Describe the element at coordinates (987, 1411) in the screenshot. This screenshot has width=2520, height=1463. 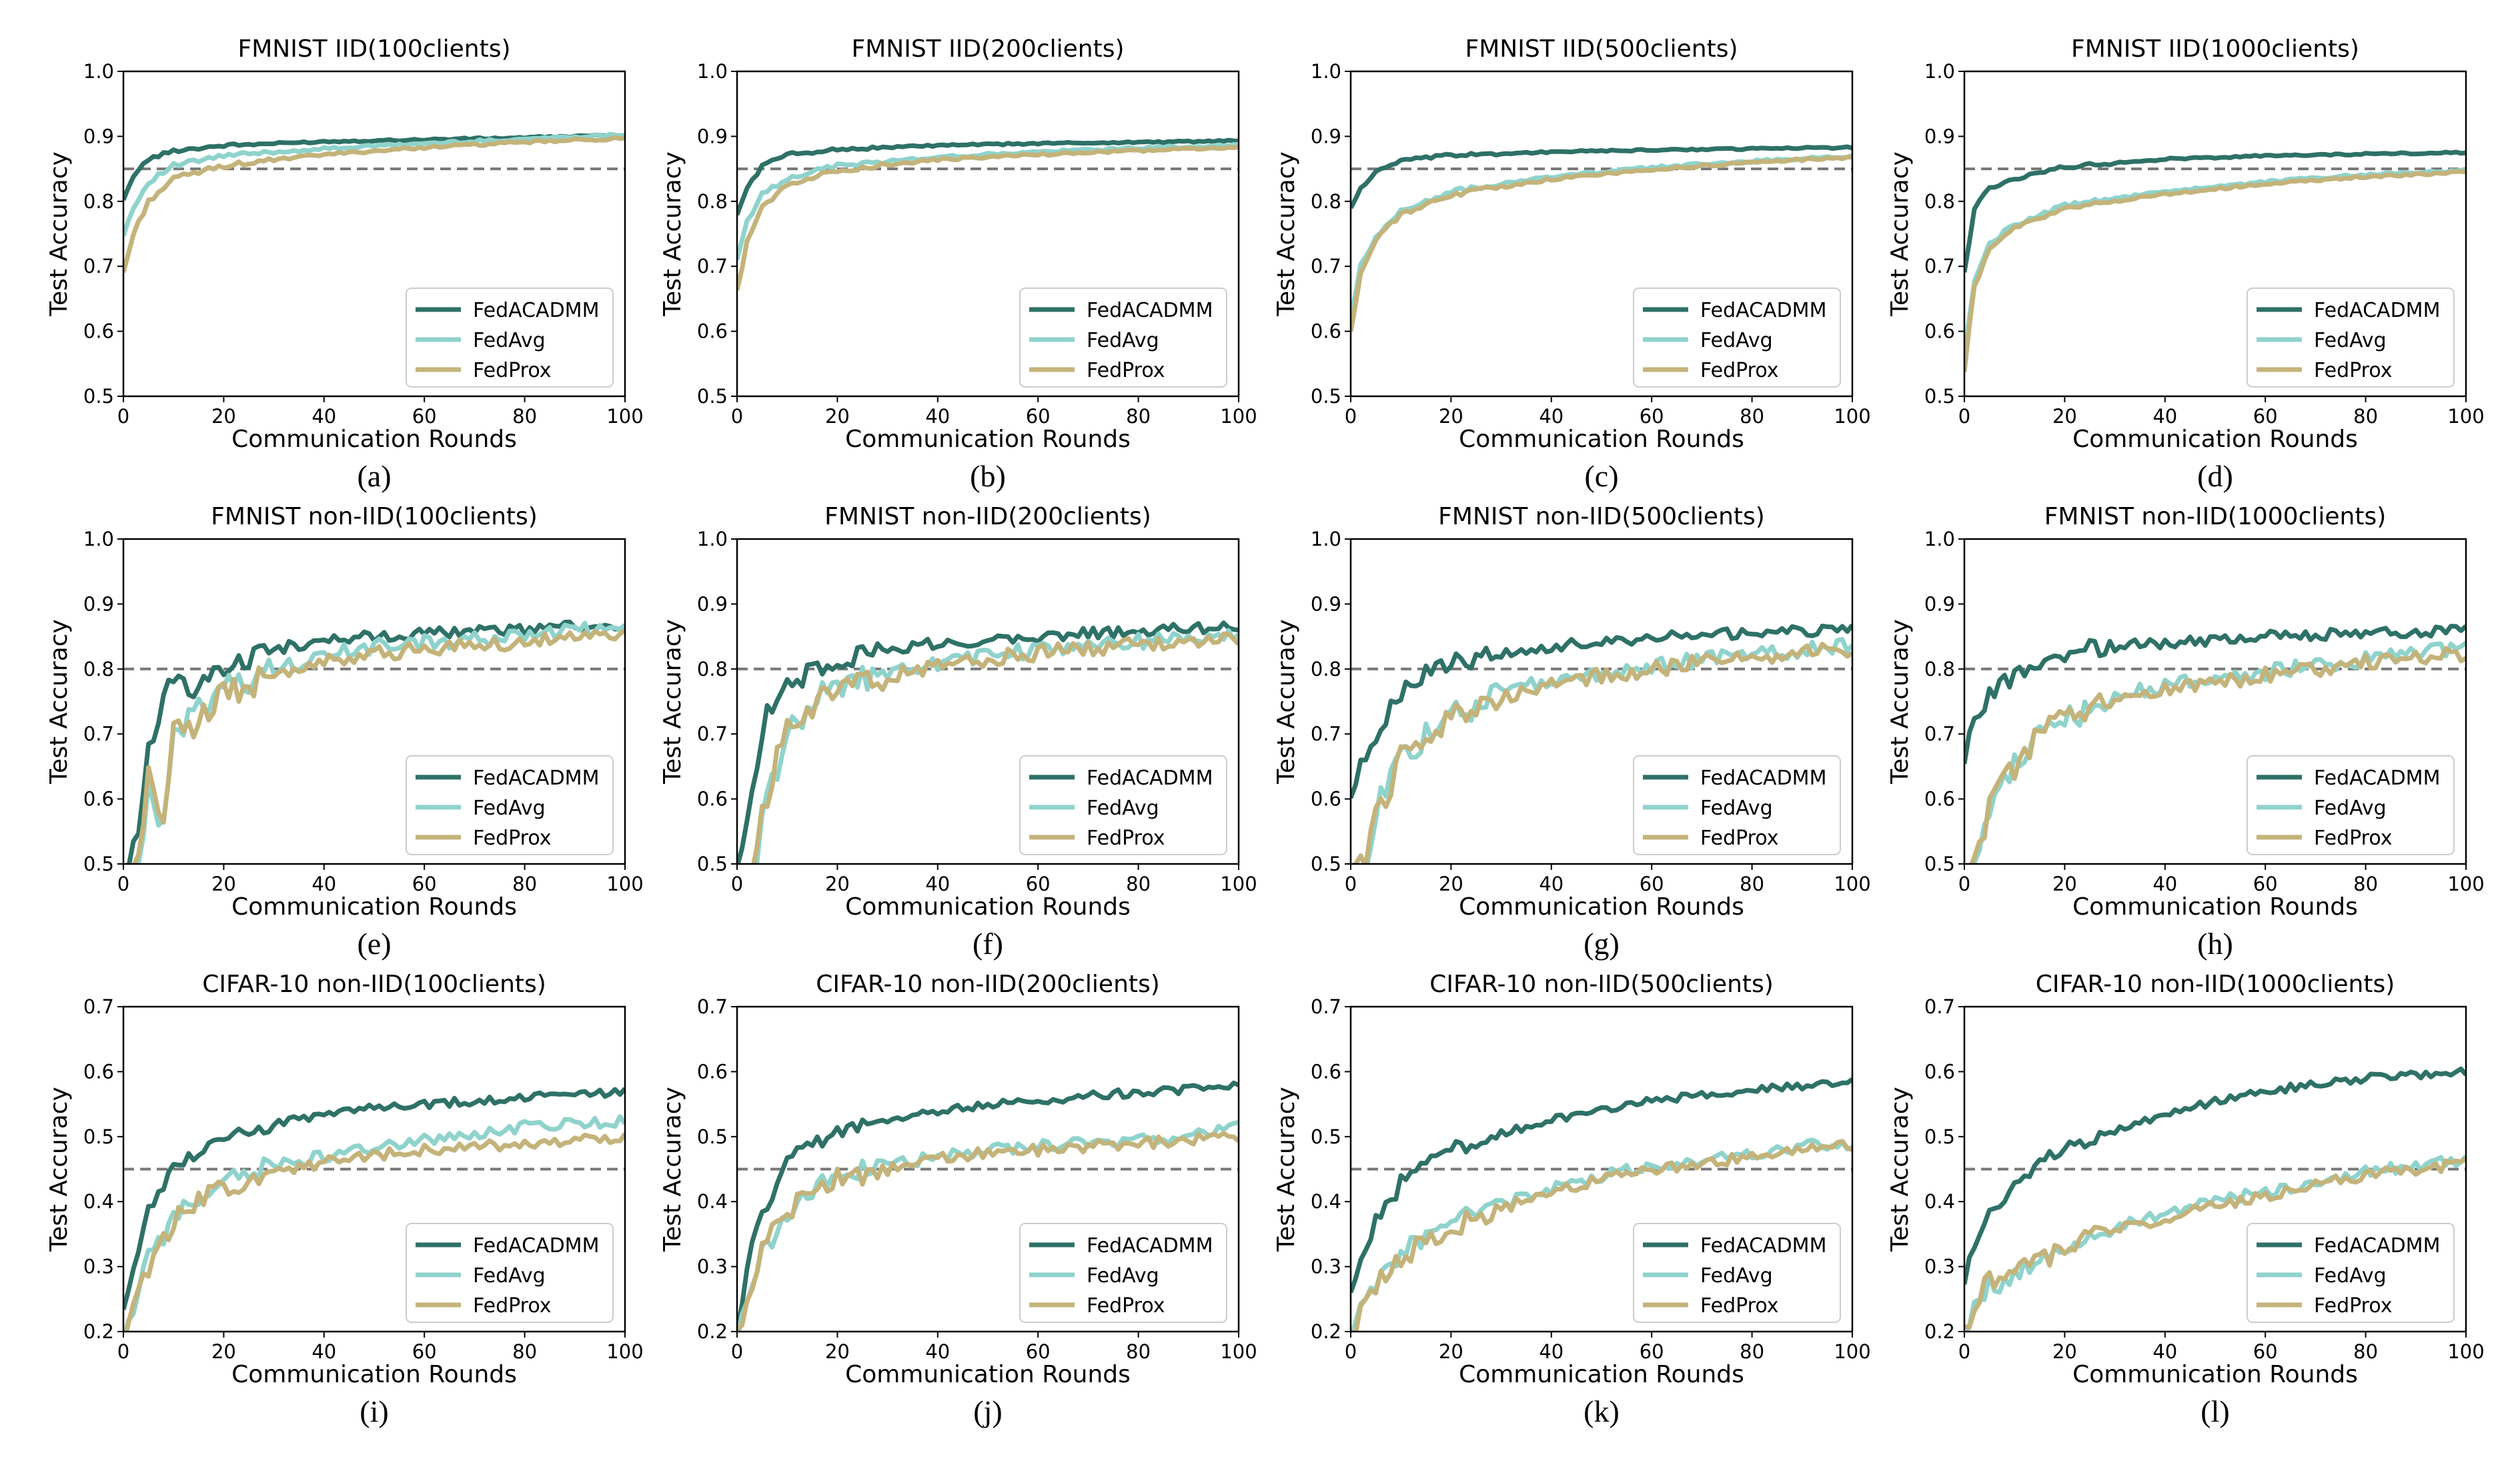
I see `panel-caption: (j)` at that location.